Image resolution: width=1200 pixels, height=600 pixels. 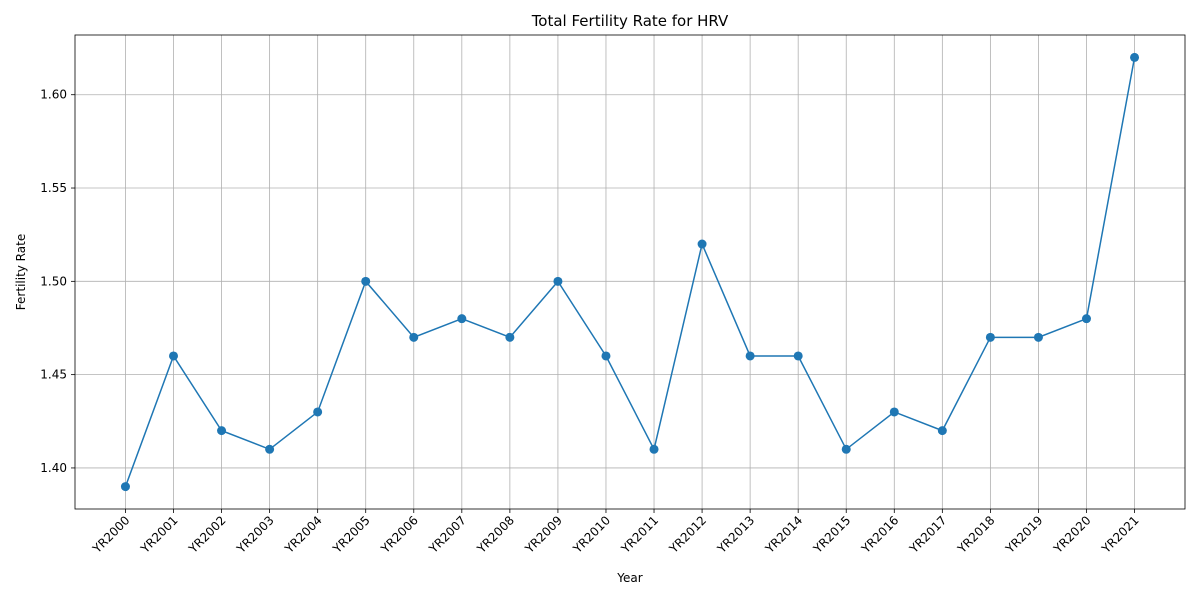 What do you see at coordinates (630, 21) in the screenshot?
I see `chart-title: Total Fertility Rate for HRV` at bounding box center [630, 21].